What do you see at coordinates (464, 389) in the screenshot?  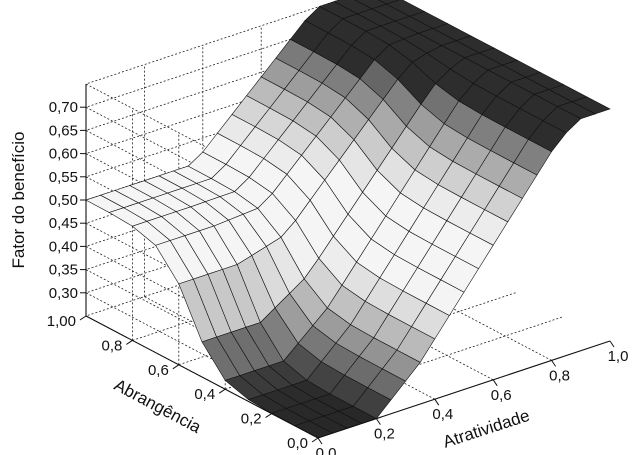 I see `x-axis-line` at bounding box center [464, 389].